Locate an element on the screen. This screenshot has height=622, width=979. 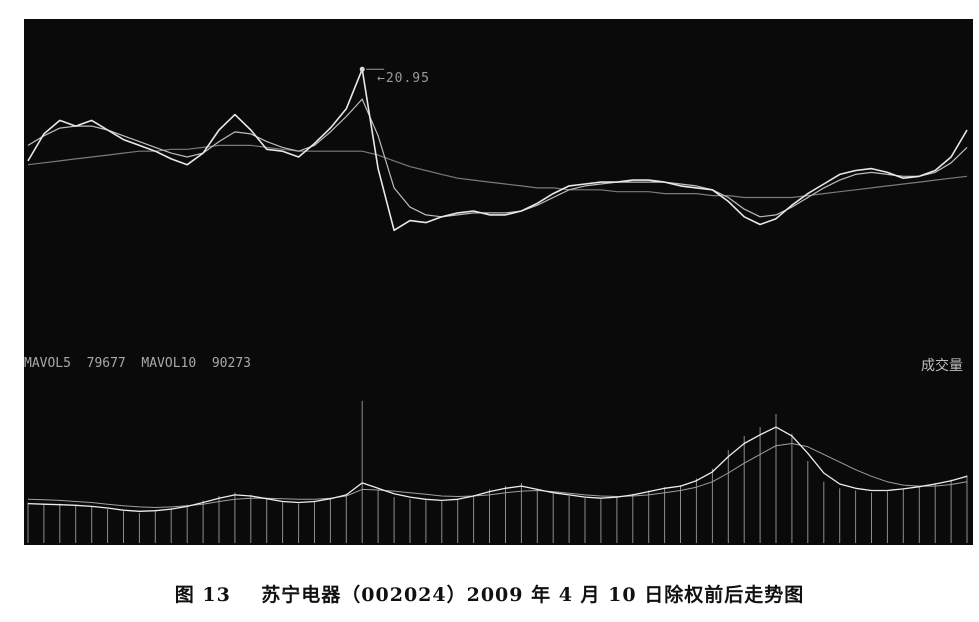
mavol-readout: MAVOL5 79677 MAVOL10 90273 is located at coordinates (137, 363).